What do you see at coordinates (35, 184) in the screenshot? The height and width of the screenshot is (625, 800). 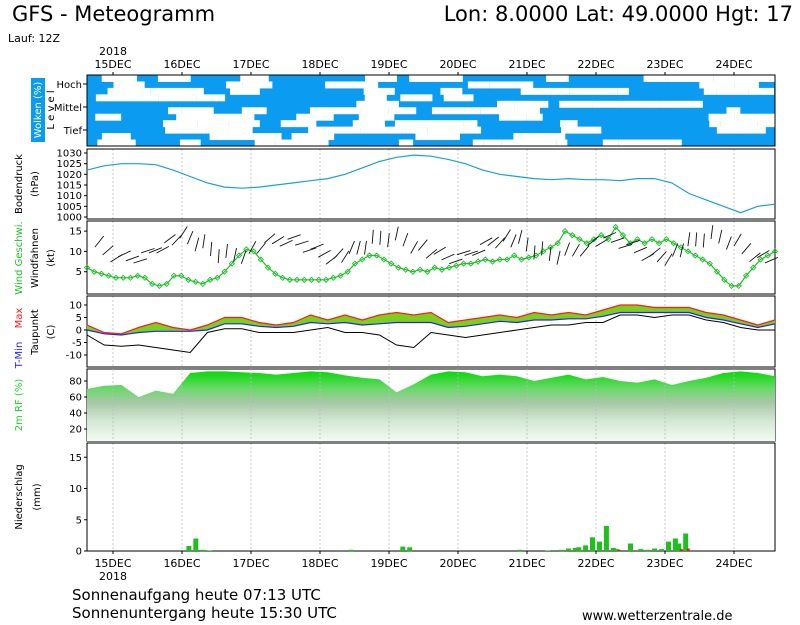 I see `pressure-unit-label: (hPa)` at bounding box center [35, 184].